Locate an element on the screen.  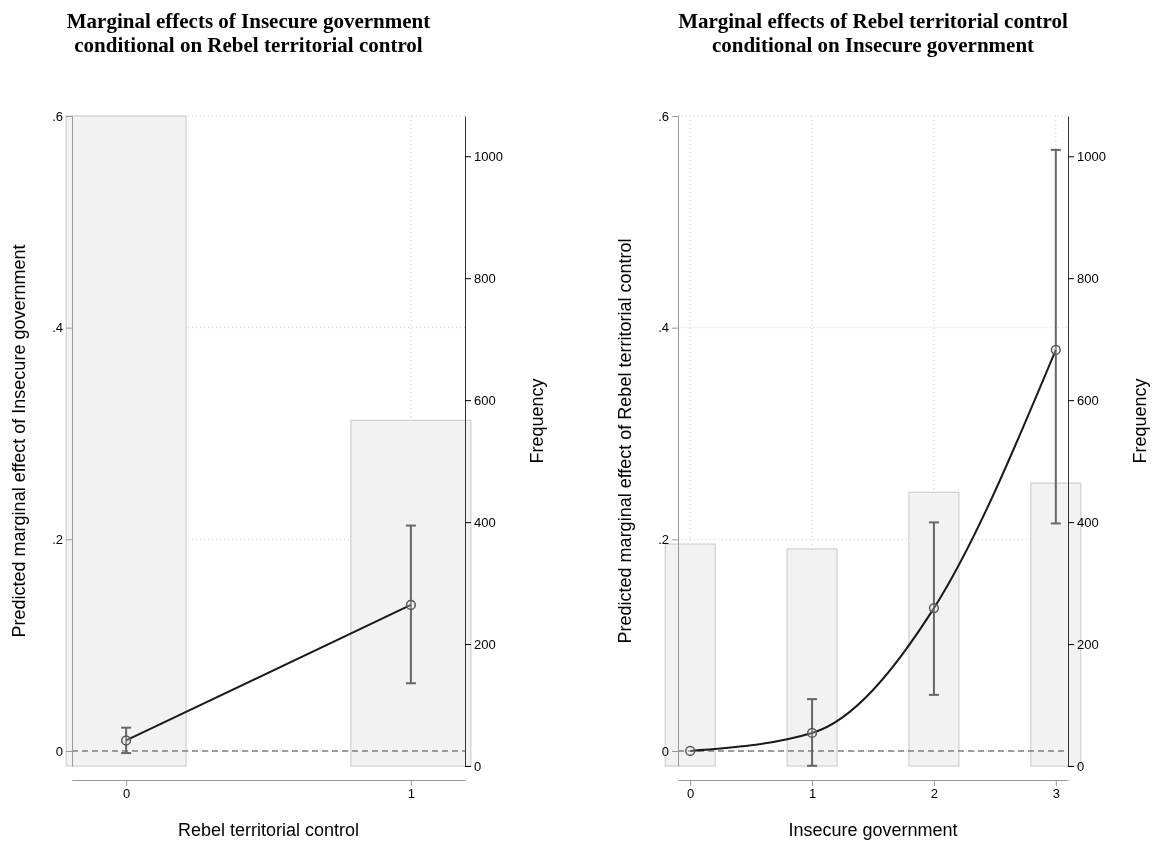
y-axis-title: Predicted marginal effect of Rebel territorial control is located at coordinates (625, 441).